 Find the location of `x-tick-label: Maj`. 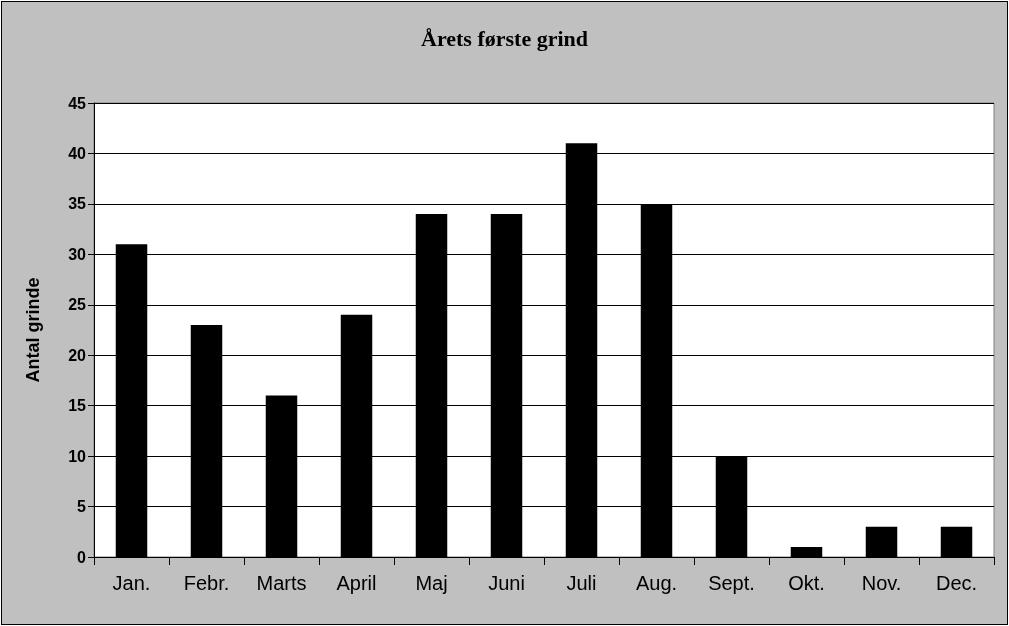

x-tick-label: Maj is located at coordinates (431, 583).